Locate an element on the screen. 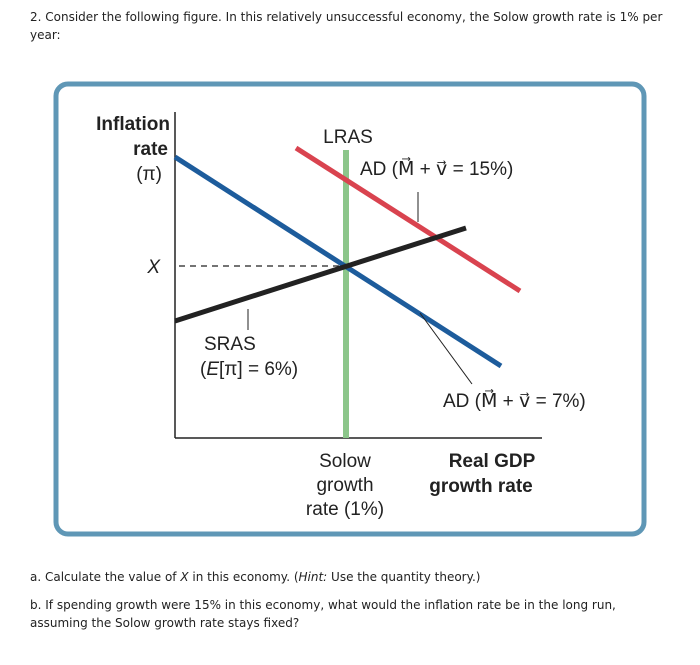  ad-low-label: AD (M⃗ + v⃗ = 7%) is located at coordinates (514, 400).